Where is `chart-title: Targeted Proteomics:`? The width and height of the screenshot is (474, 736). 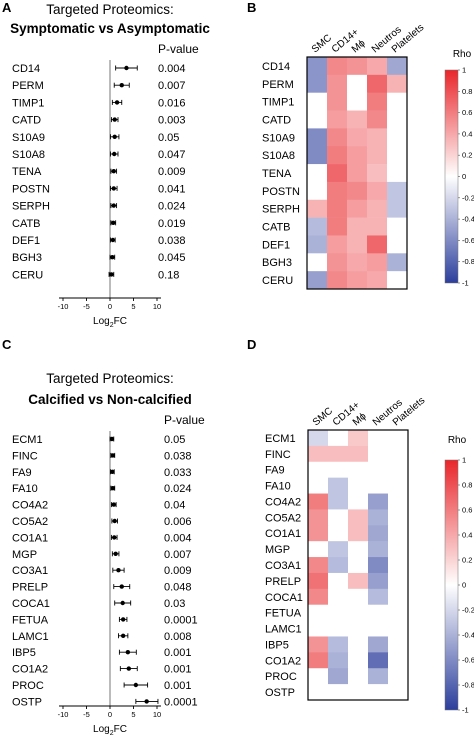 chart-title: Targeted Proteomics: is located at coordinates (110, 9).